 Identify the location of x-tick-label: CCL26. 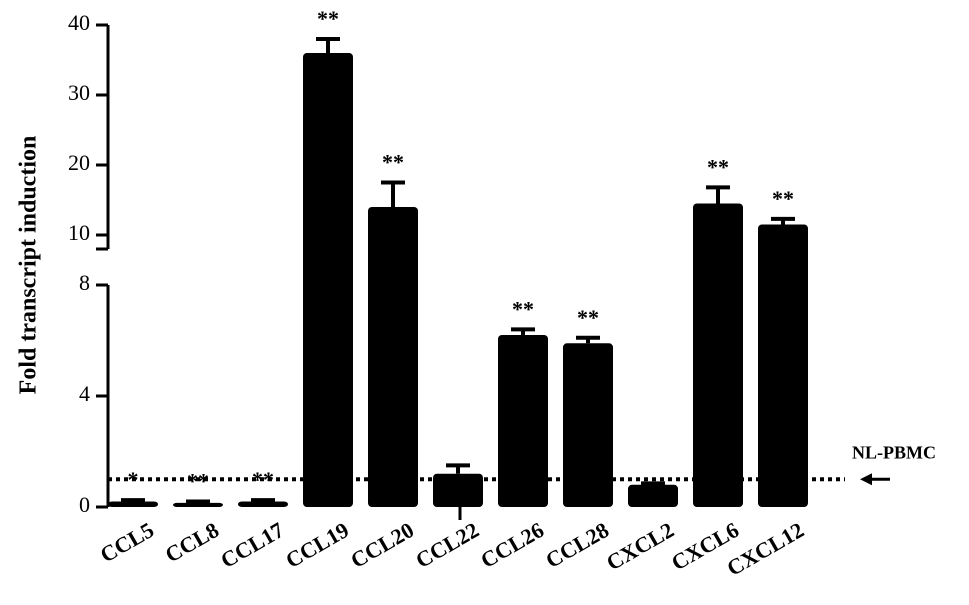
(512, 545).